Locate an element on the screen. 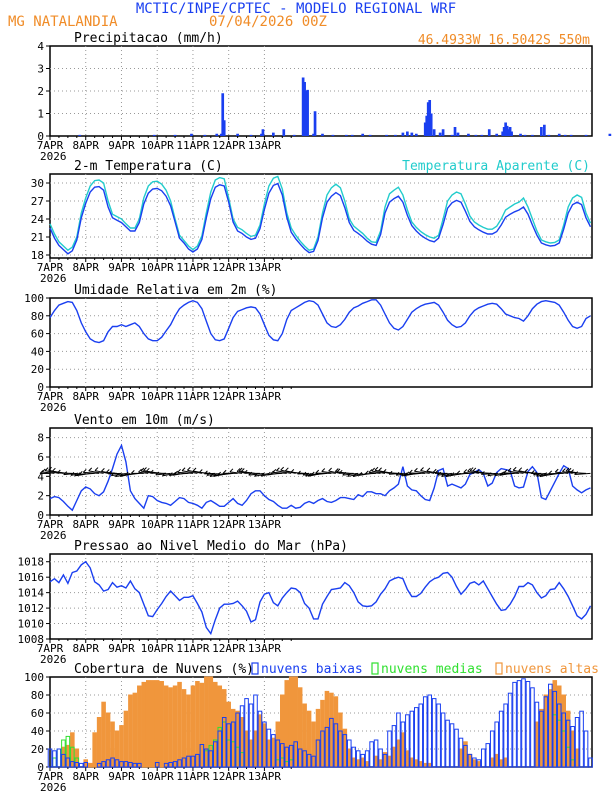 The height and width of the screenshot is (796, 612). y-tick-label: 100 is located at coordinates (34, 677).